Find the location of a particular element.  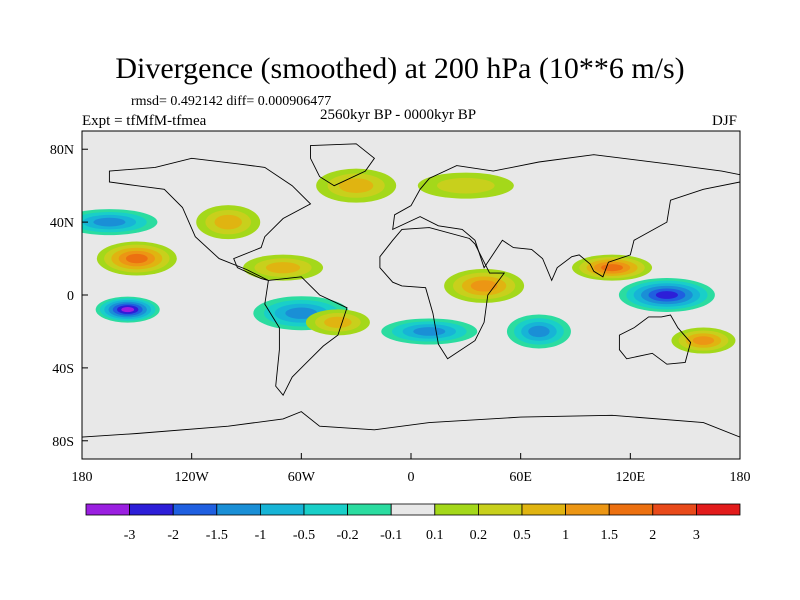

y-axis: 80N 40N 0 40S 80S is located at coordinates (69, 296).